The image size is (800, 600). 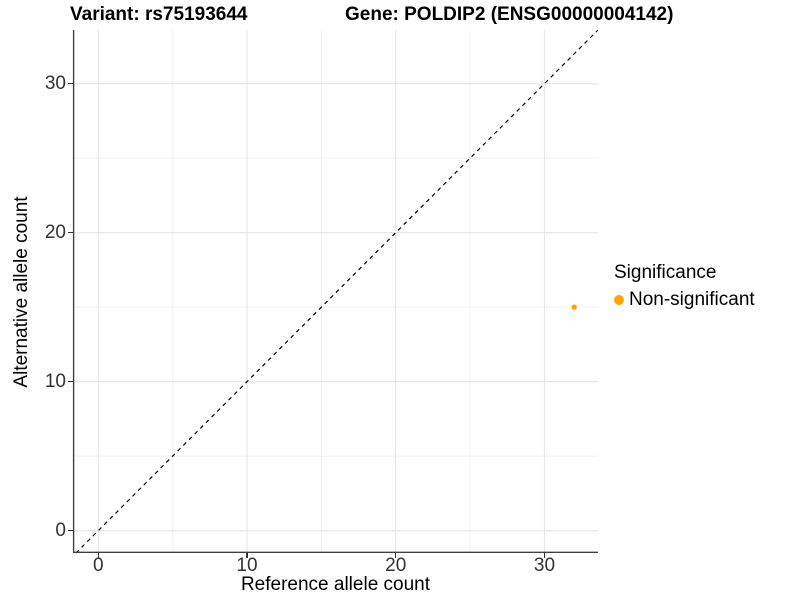 I want to click on x-tick-label: 30, so click(x=544, y=565).